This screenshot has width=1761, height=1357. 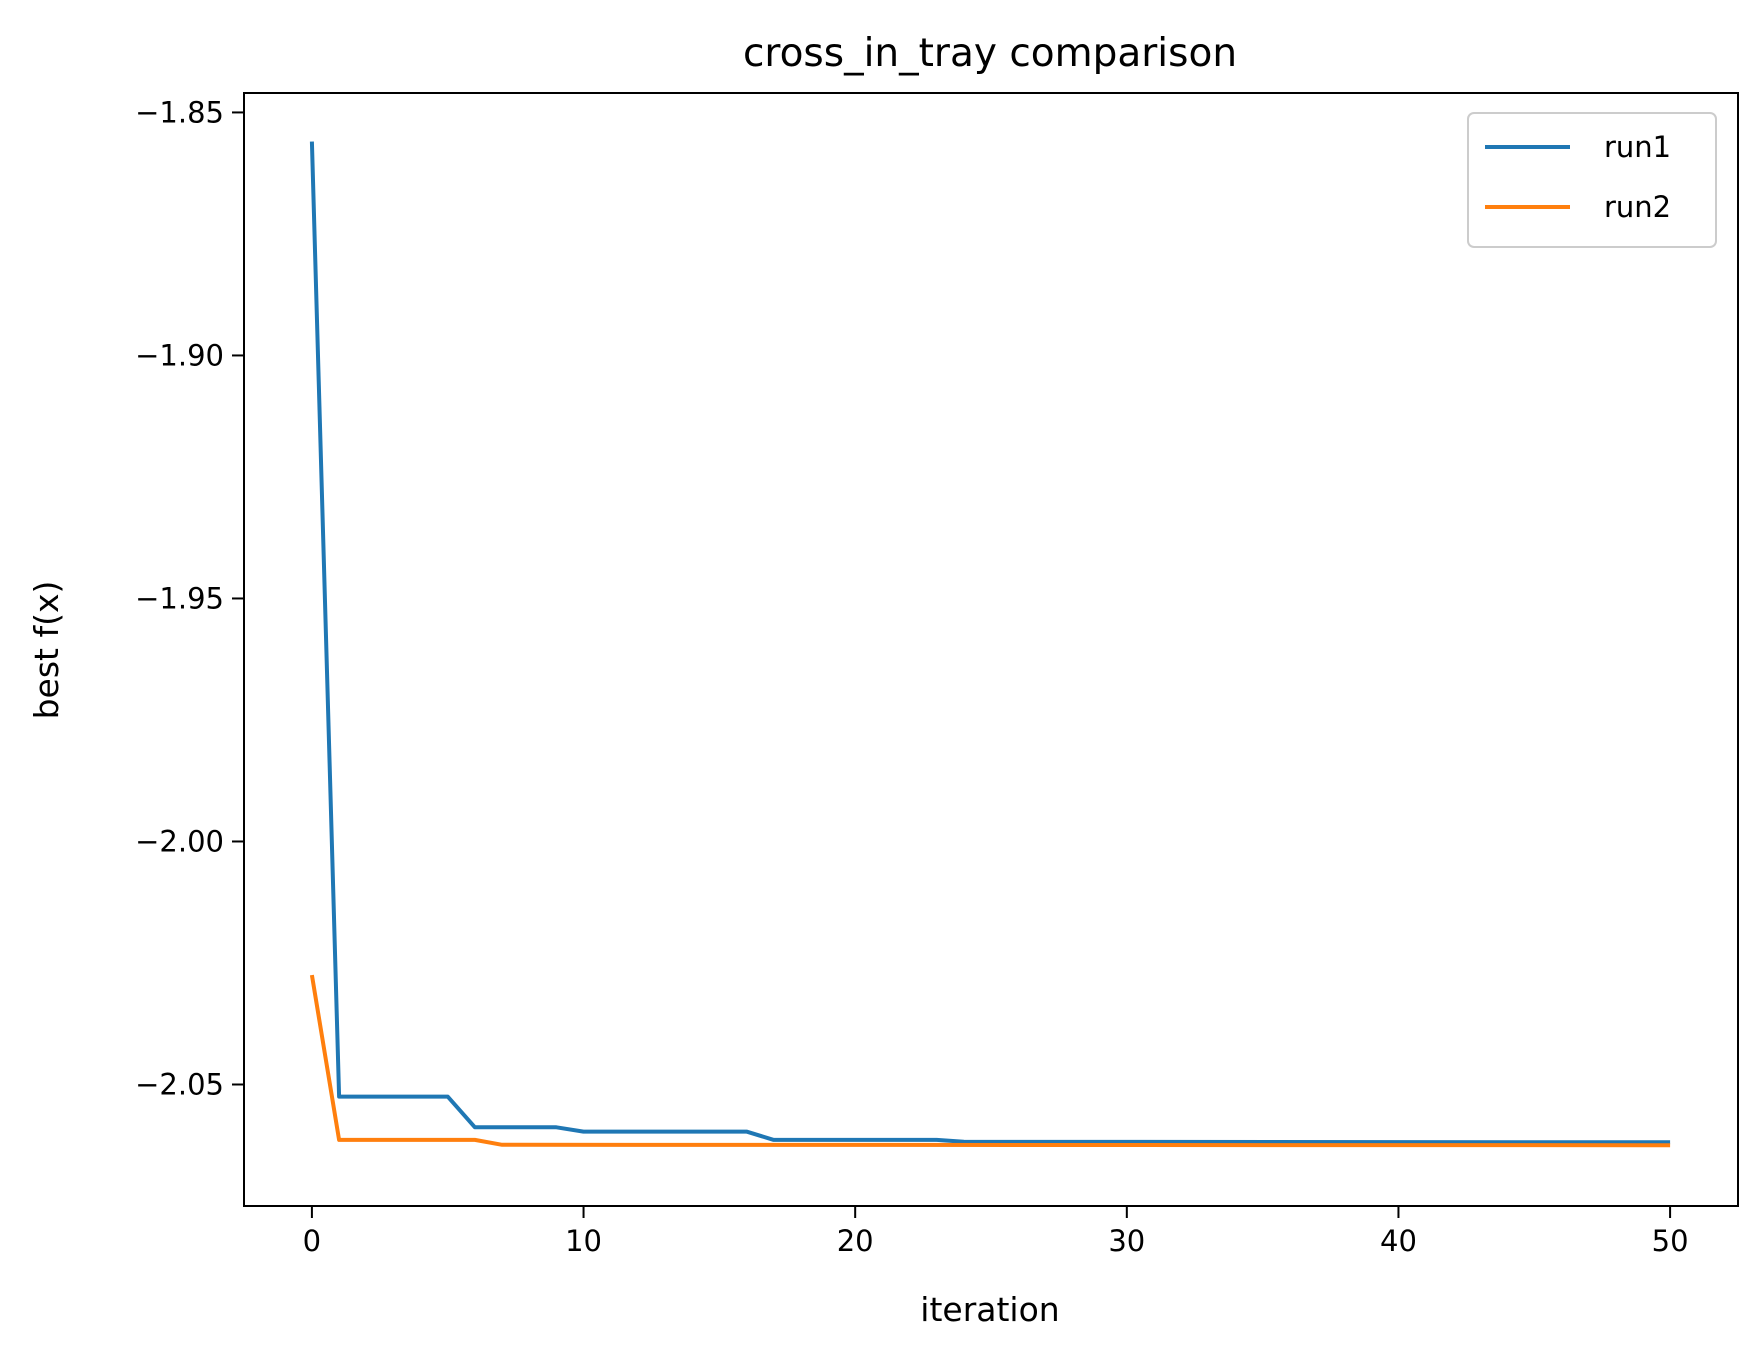 I want to click on legend: run1 run2, so click(x=1592, y=180).